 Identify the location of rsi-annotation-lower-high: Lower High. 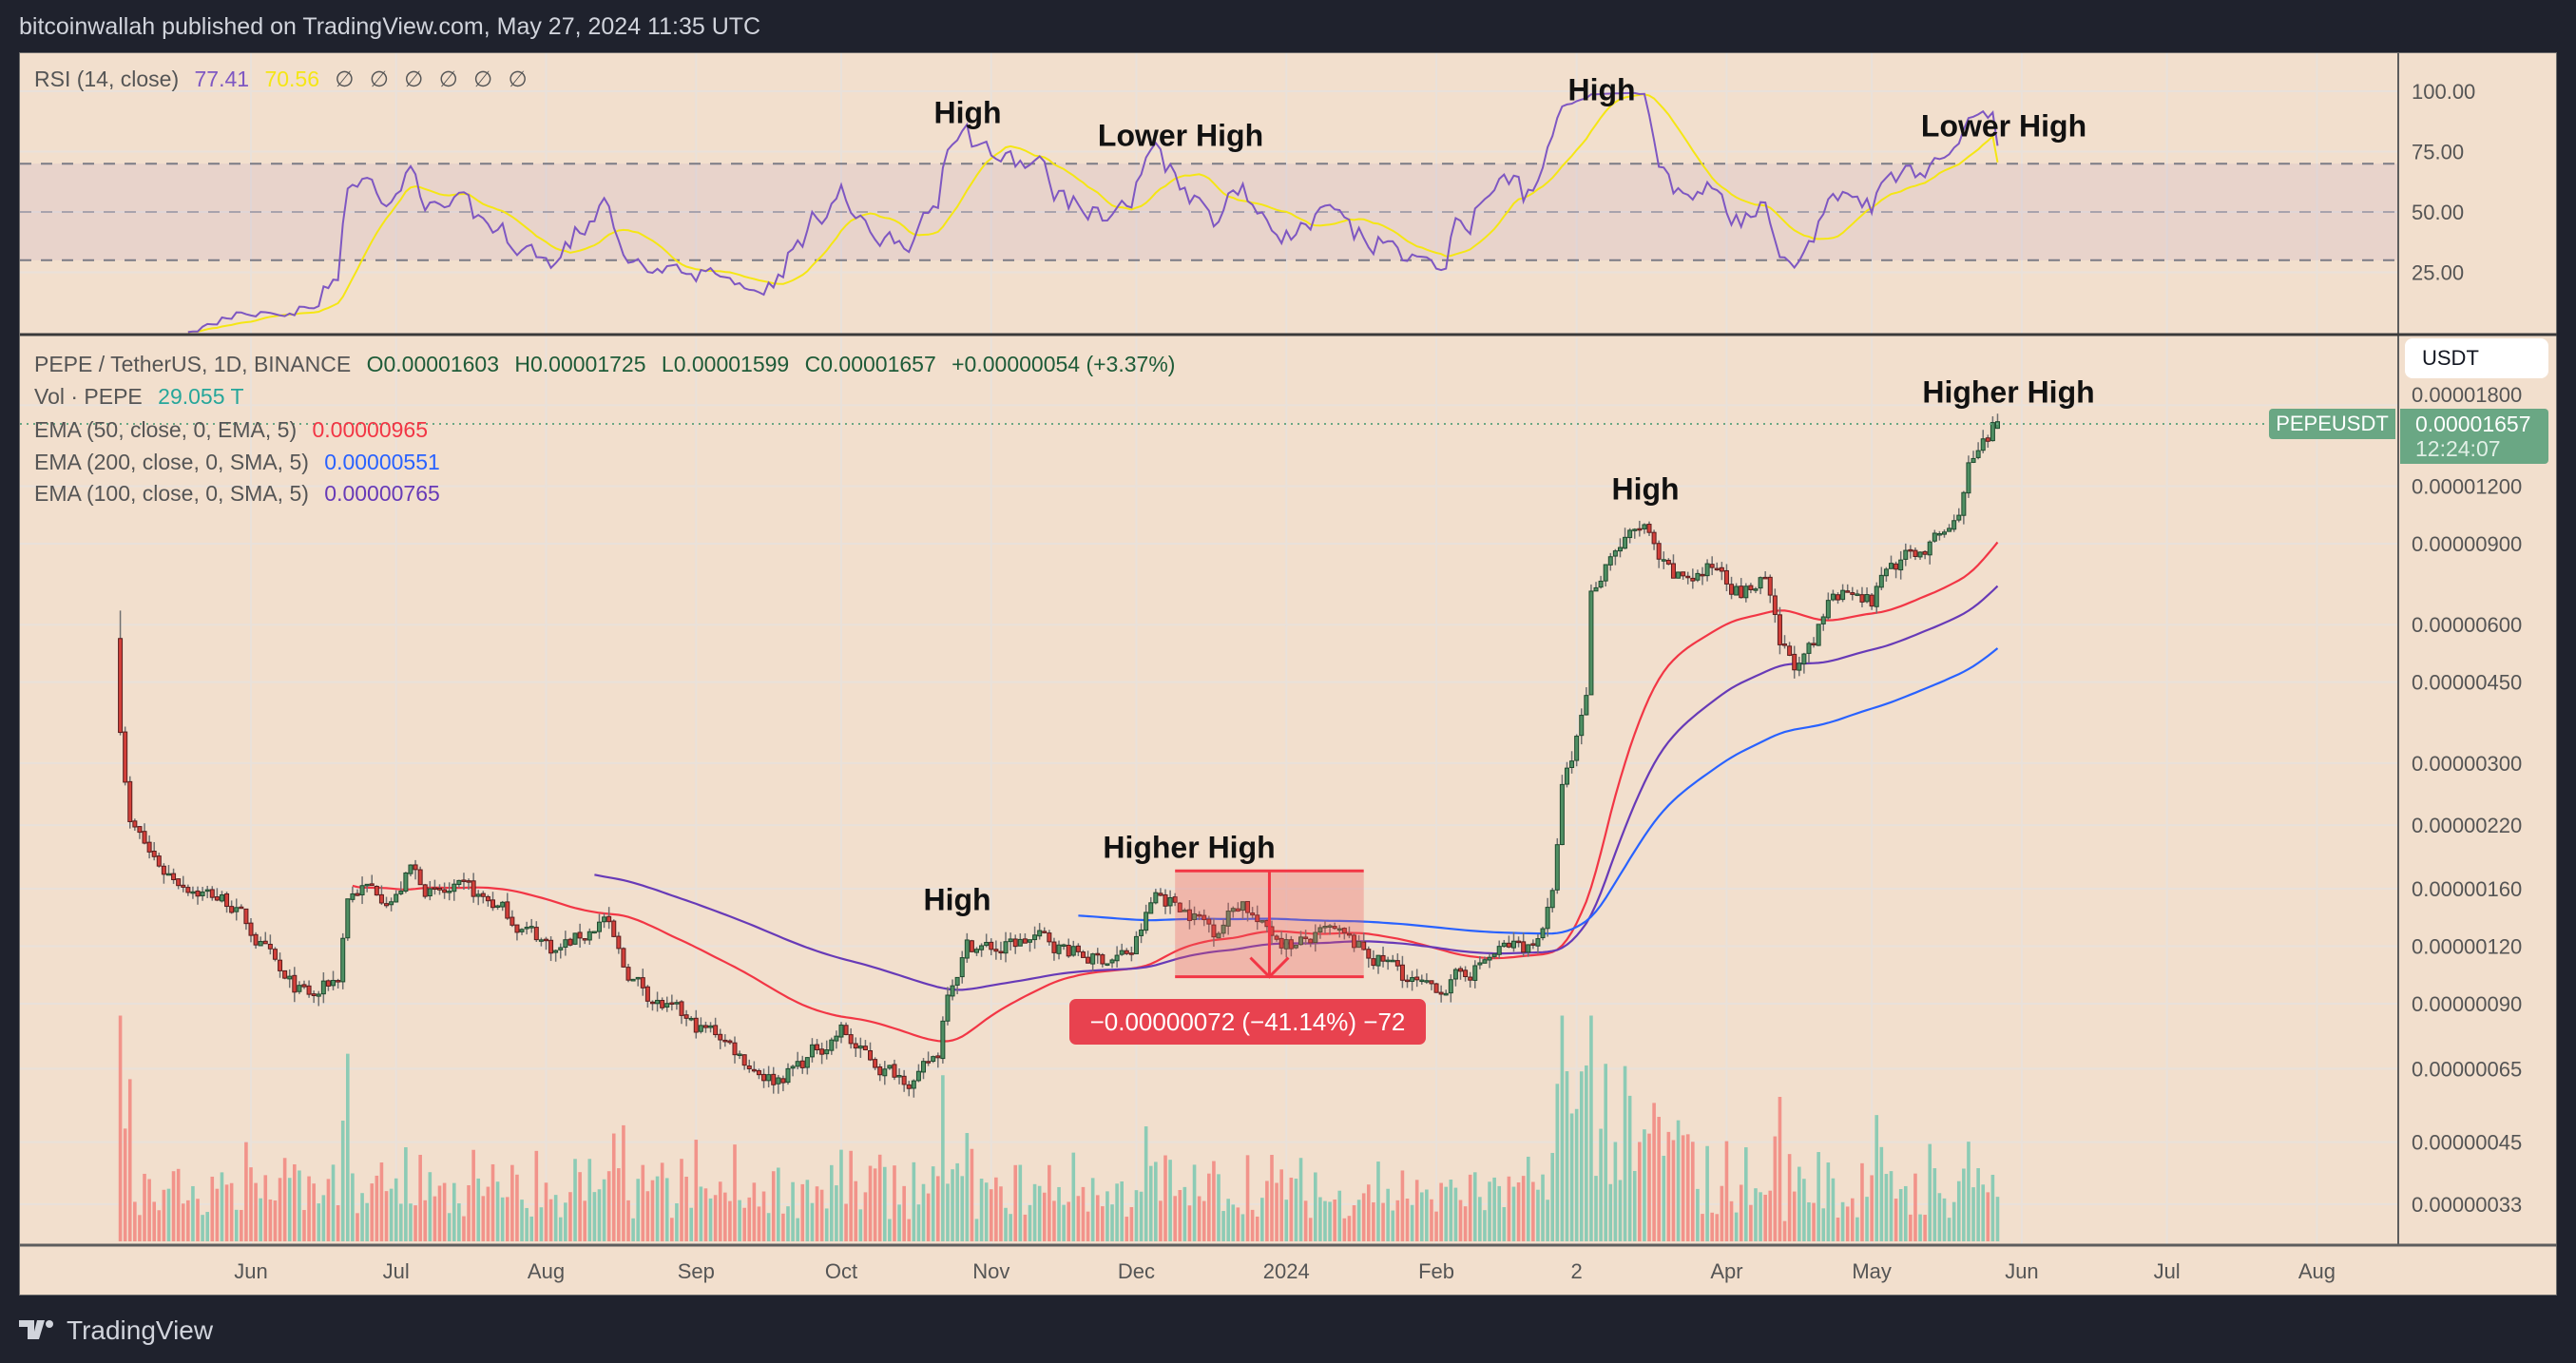
(2003, 126).